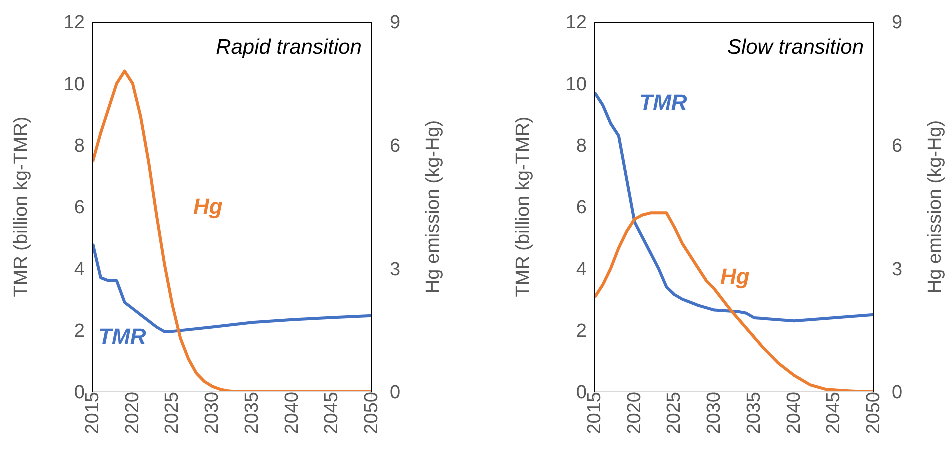  I want to click on text: Slow transition, so click(795, 48).